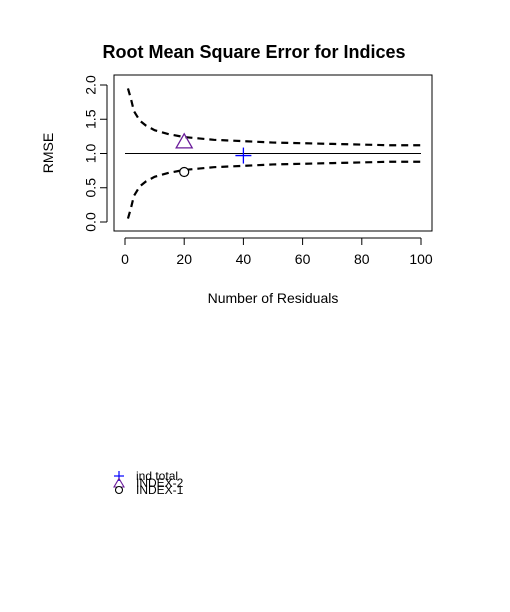 This screenshot has height=612, width=510. Describe the element at coordinates (273, 189) in the screenshot. I see `lower-bound-line` at that location.